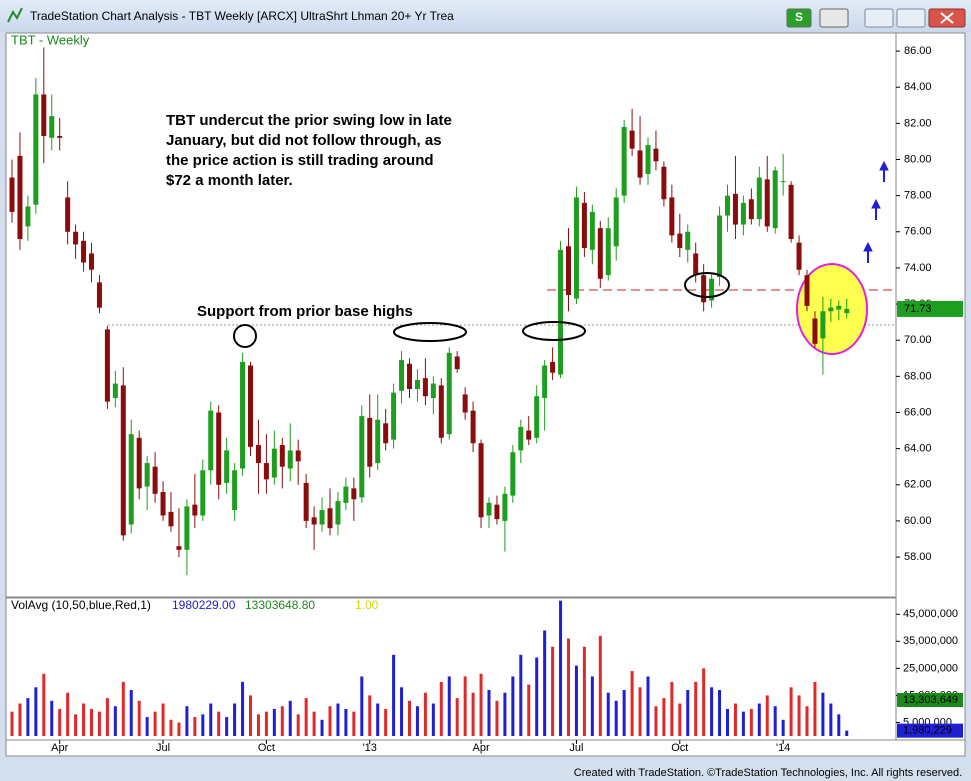 Image resolution: width=971 pixels, height=781 pixels. What do you see at coordinates (50, 39) in the screenshot?
I see `chart-title: TBT - Weekly` at bounding box center [50, 39].